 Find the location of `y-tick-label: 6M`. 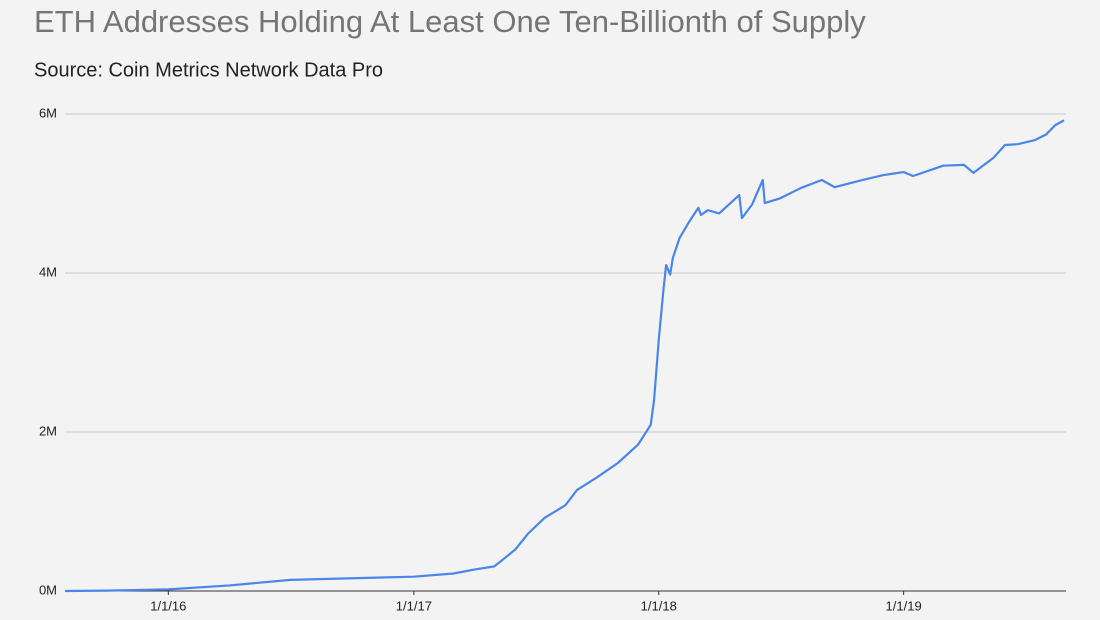

y-tick-label: 6M is located at coordinates (48, 112).